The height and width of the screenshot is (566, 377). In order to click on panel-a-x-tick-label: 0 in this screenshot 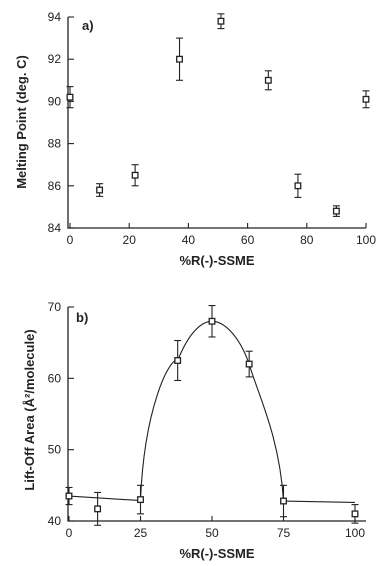, I will do `click(70, 240)`.